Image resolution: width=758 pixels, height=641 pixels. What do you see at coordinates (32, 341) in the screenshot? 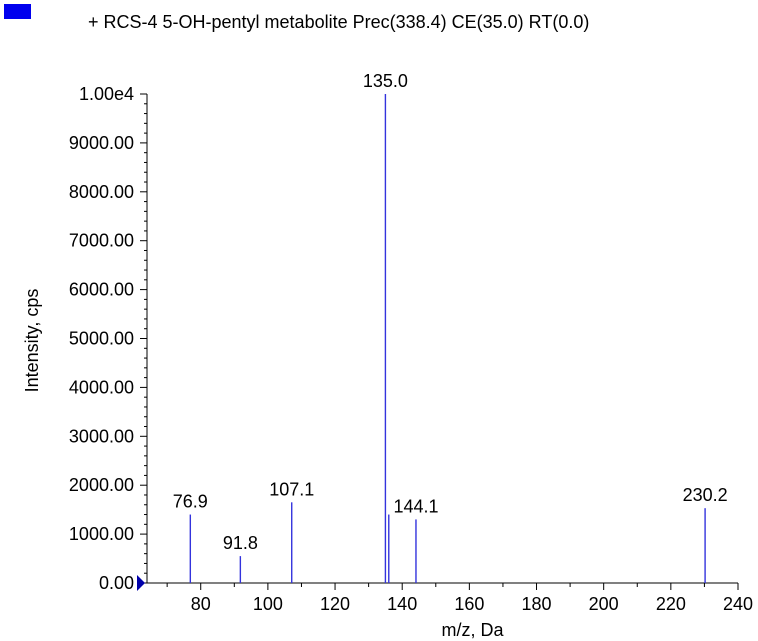
I see `y-axis-title: Intensity, cps` at bounding box center [32, 341].